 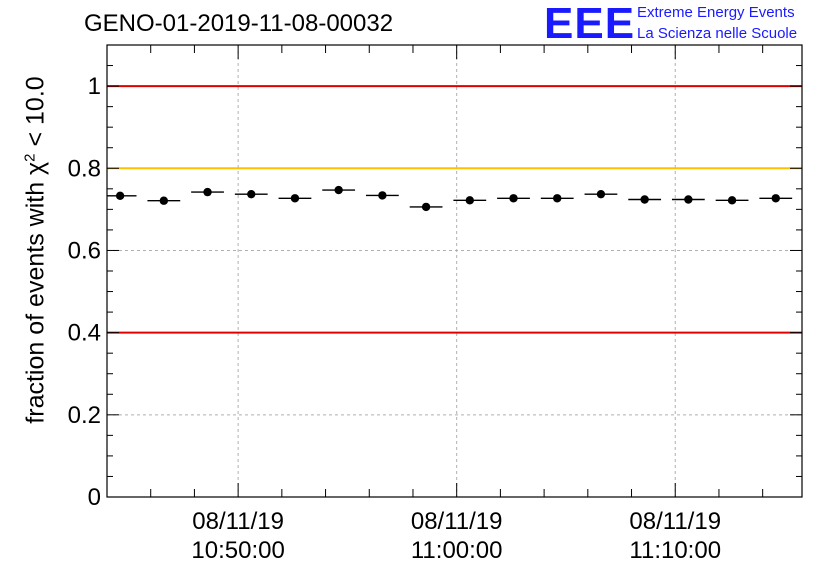 What do you see at coordinates (237, 550) in the screenshot?
I see `x-tick-label-time: 10:50:00` at bounding box center [237, 550].